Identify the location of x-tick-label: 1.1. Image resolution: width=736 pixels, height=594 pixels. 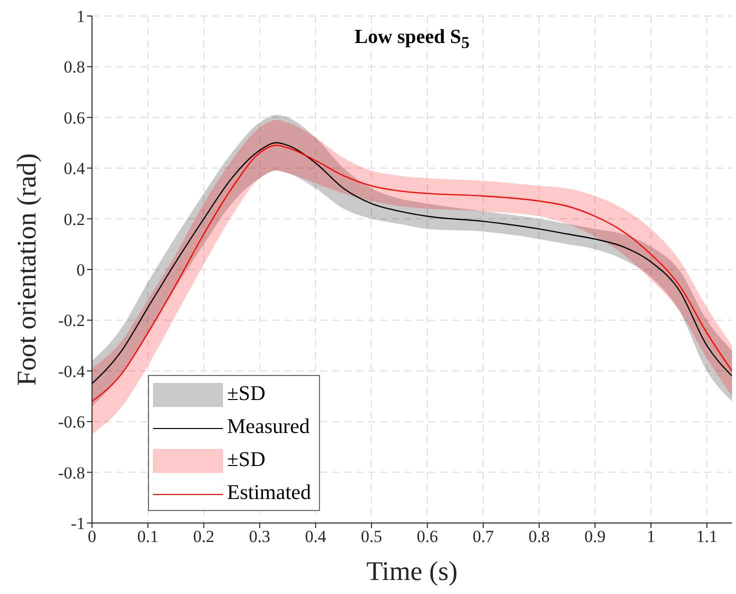
(707, 536).